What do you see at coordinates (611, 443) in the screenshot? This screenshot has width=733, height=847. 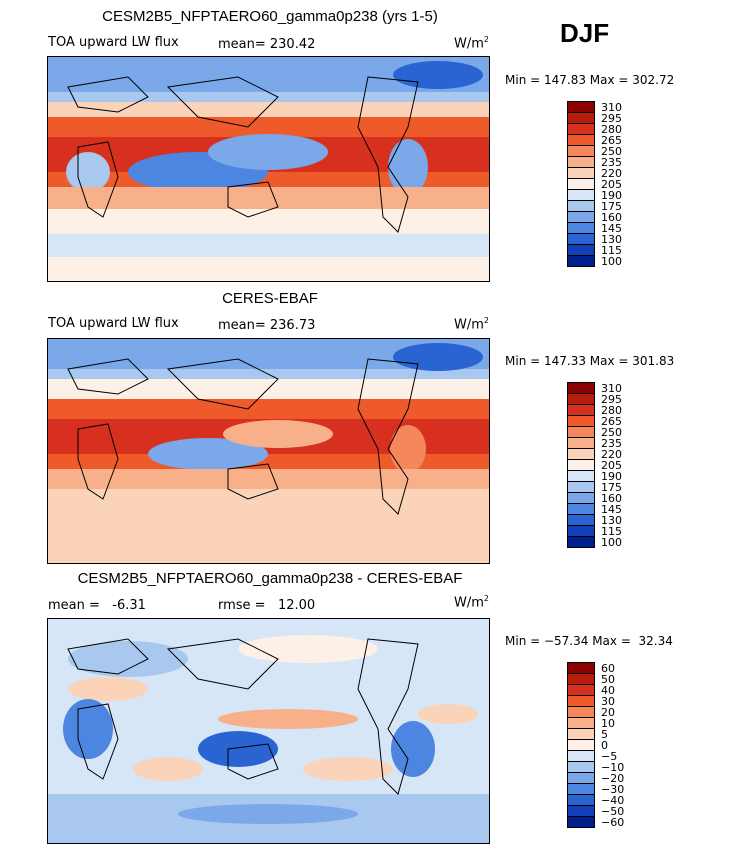 I see `panel2-colorbar-label: 235` at bounding box center [611, 443].